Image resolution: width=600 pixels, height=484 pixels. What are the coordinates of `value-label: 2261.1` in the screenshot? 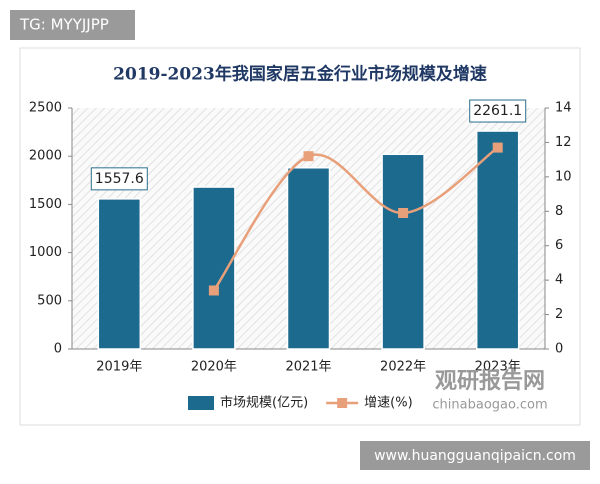 It's located at (497, 111).